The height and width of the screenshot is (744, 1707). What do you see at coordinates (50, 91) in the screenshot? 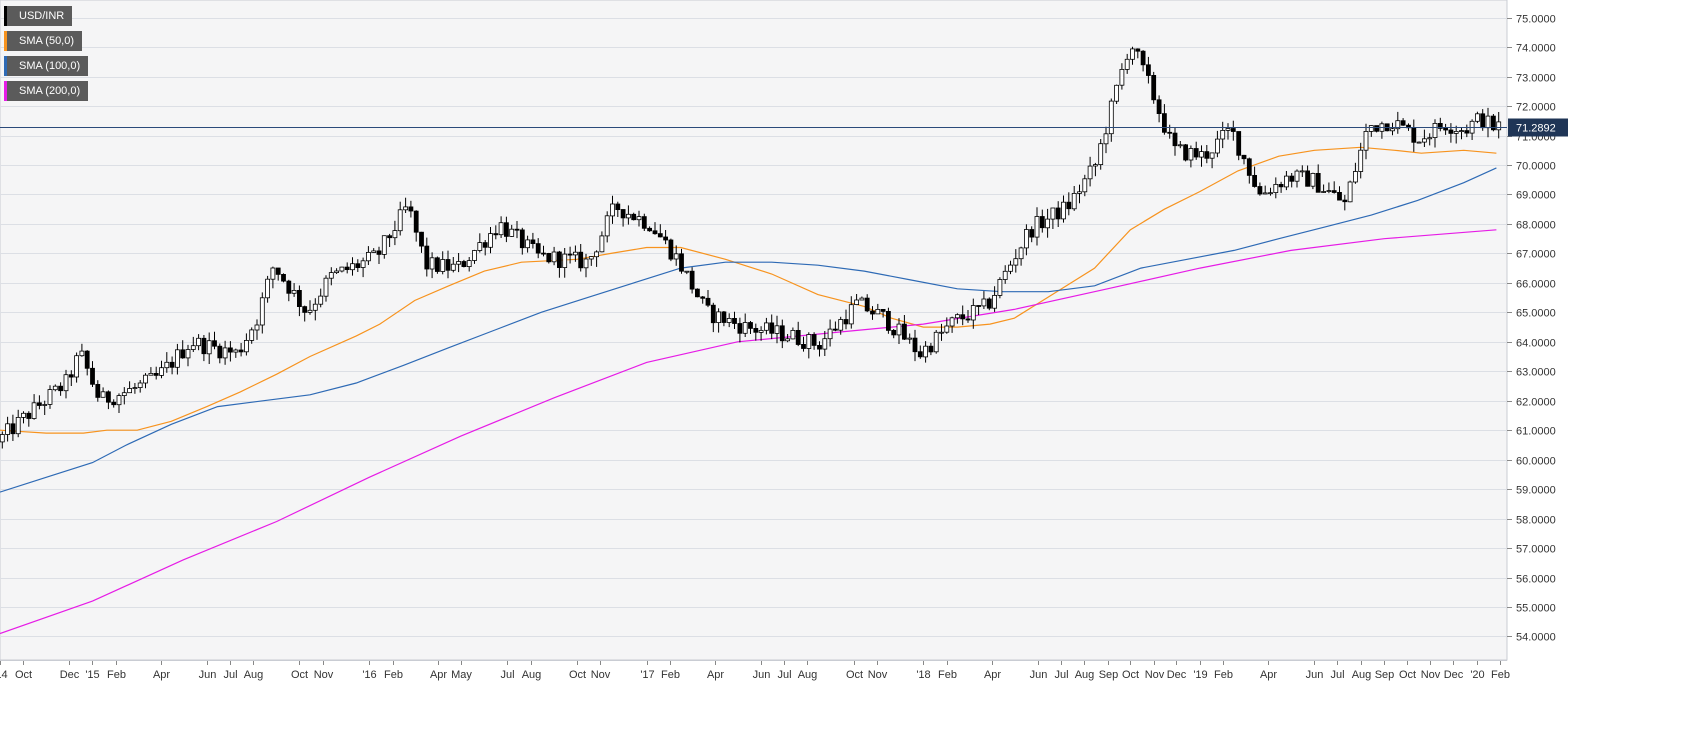
I see `legend-label: SMA (200,0)` at bounding box center [50, 91].